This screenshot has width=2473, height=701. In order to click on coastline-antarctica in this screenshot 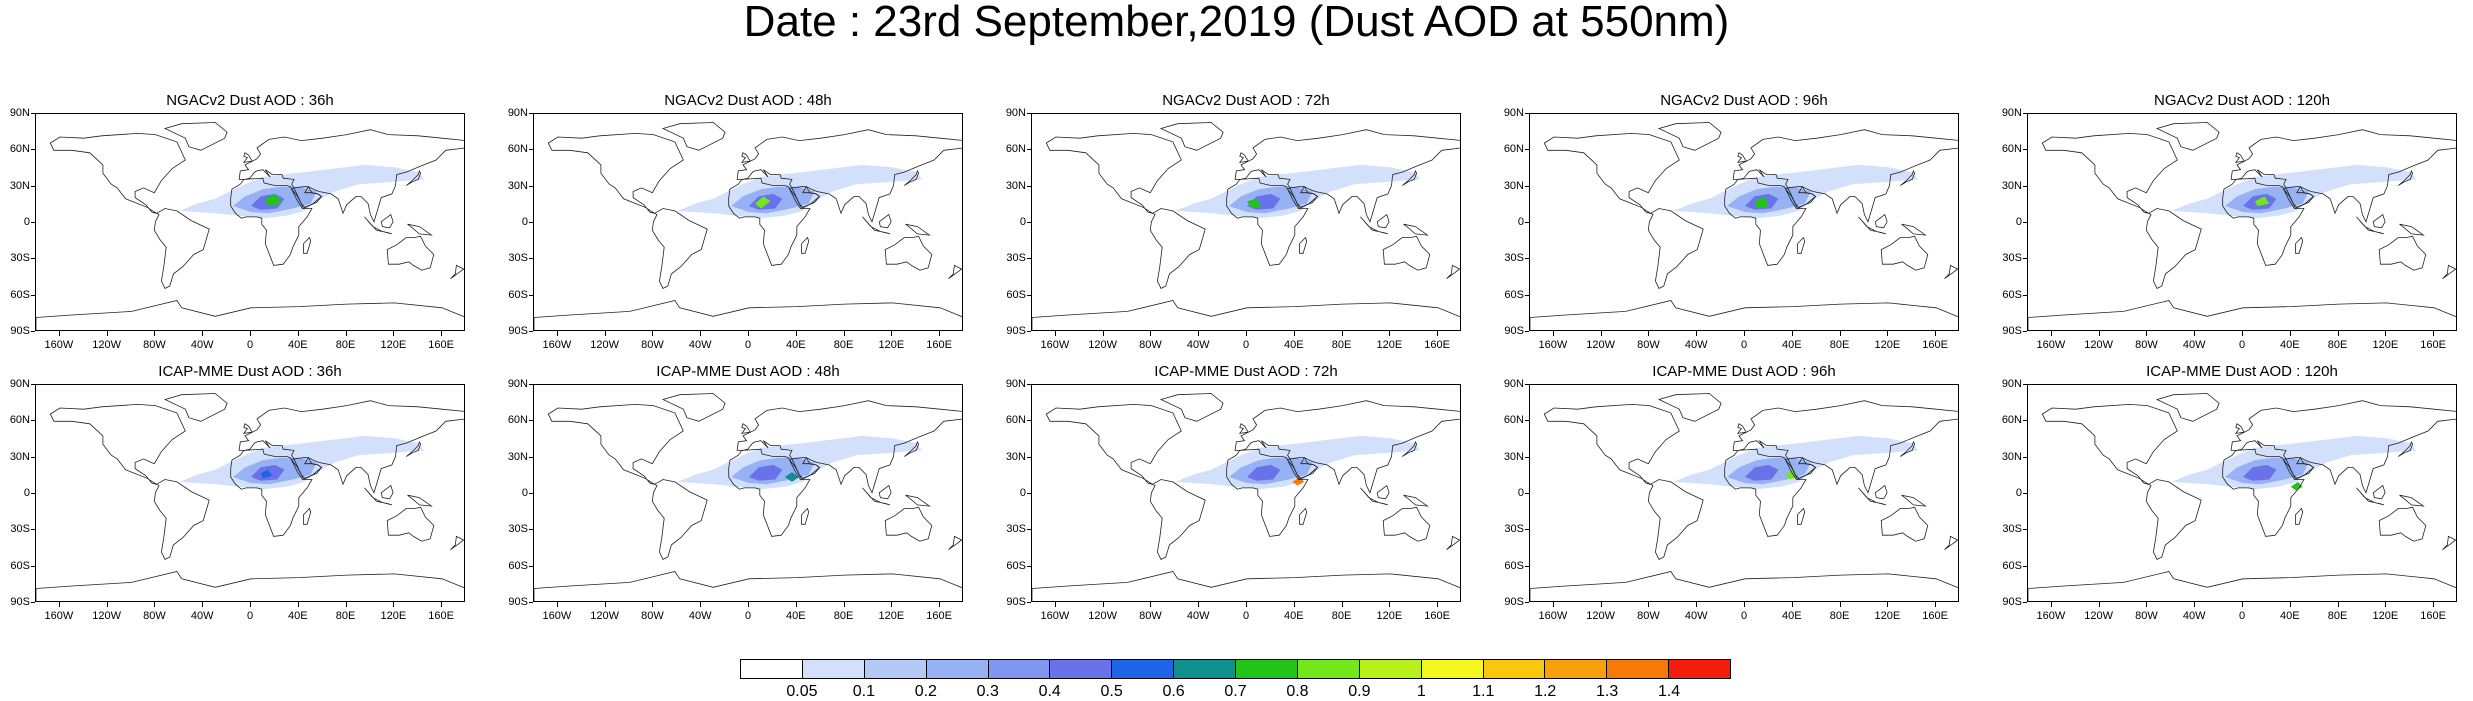, I will do `click(250, 586)`.